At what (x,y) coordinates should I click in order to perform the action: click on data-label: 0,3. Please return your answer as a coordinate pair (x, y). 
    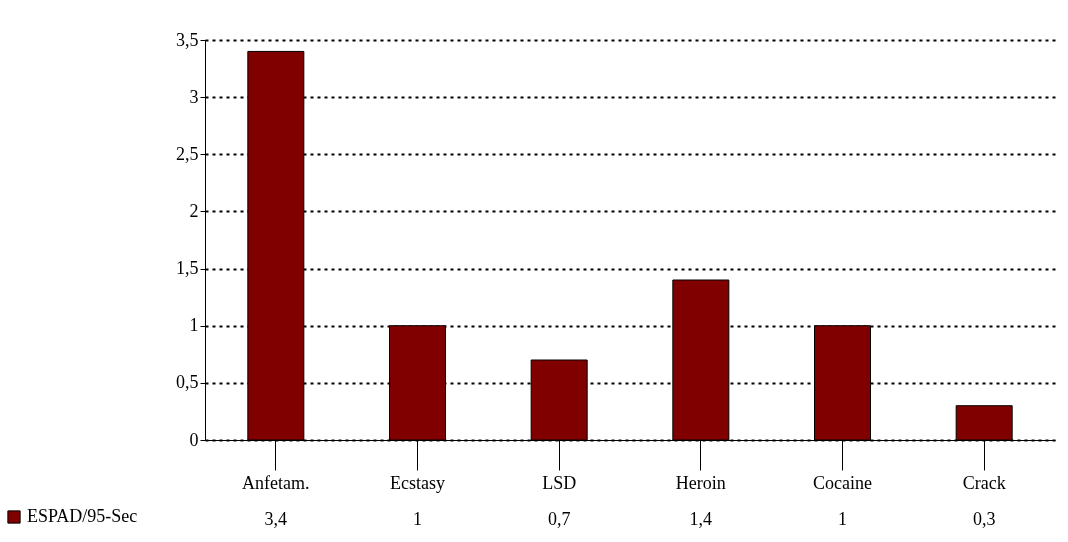
    Looking at the image, I should click on (984, 519).